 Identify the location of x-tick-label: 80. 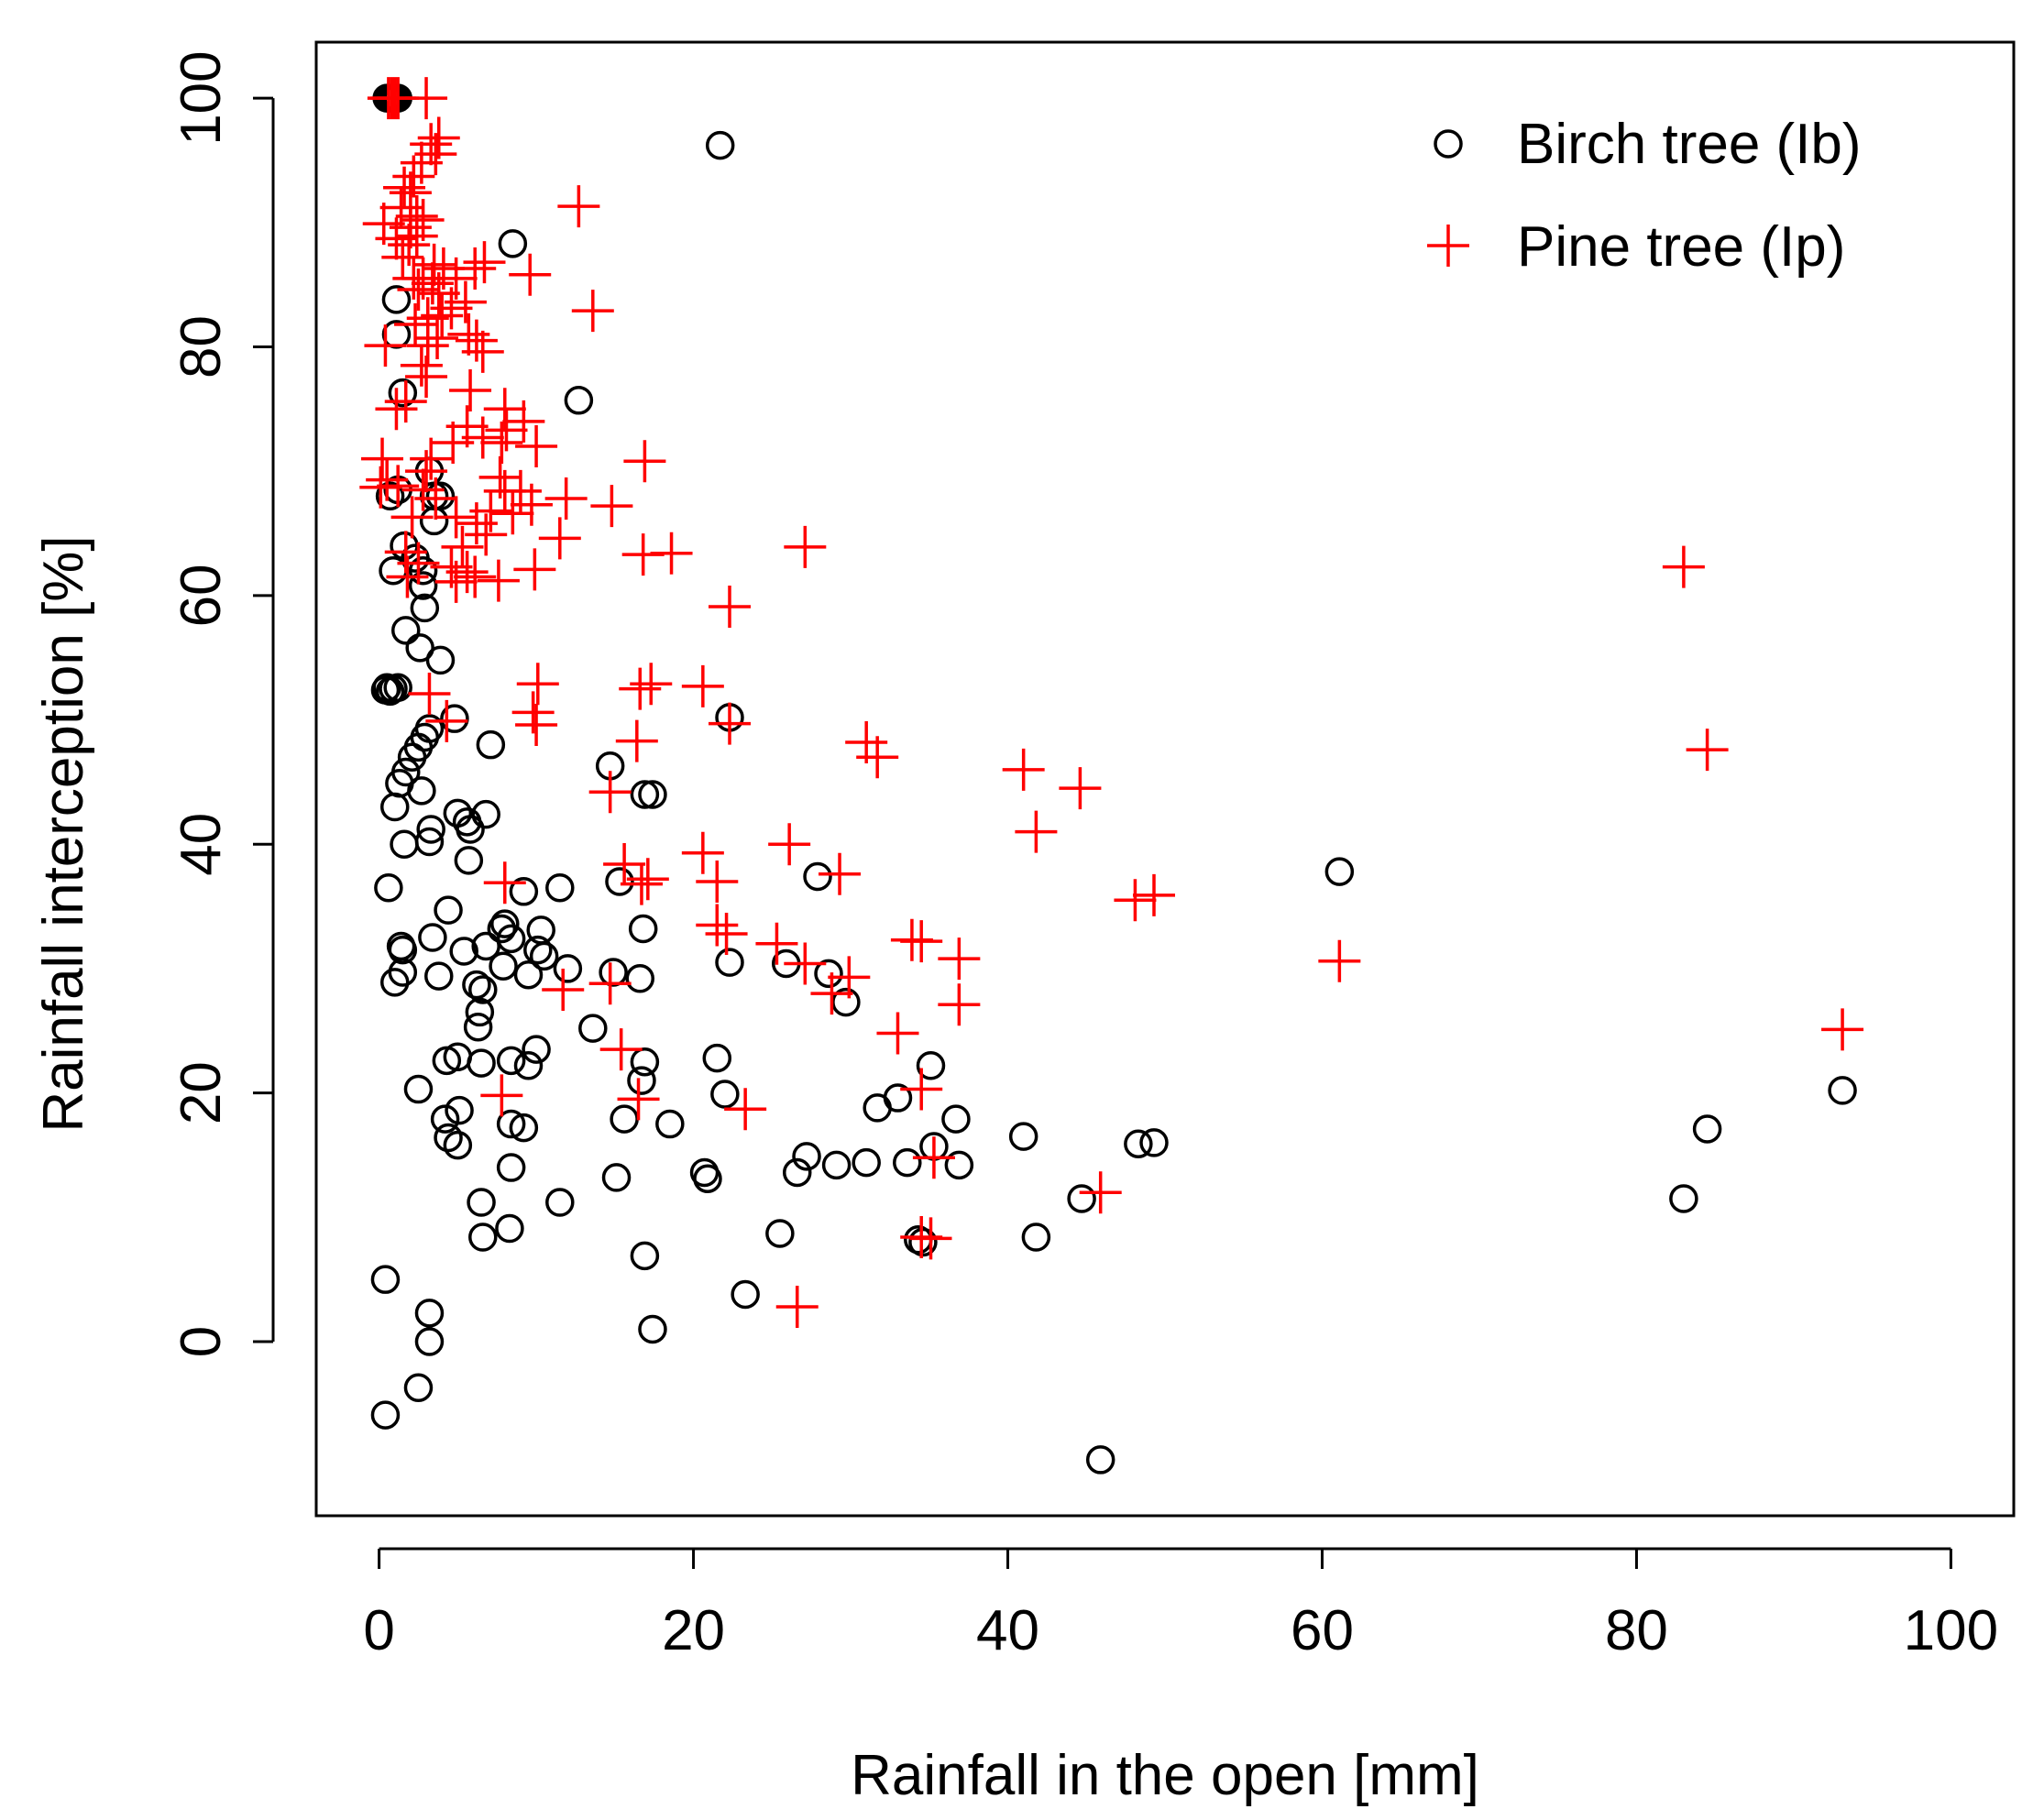
(1637, 1630).